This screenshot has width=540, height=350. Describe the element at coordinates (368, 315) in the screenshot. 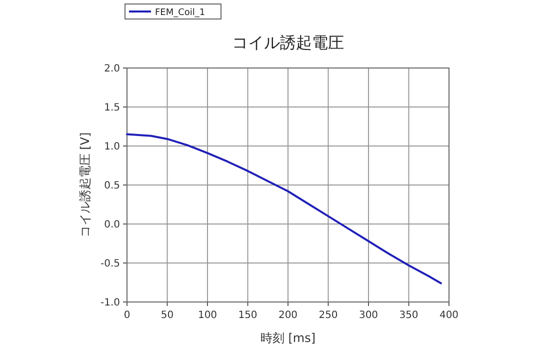

I see `x-tick-label: 300` at that location.